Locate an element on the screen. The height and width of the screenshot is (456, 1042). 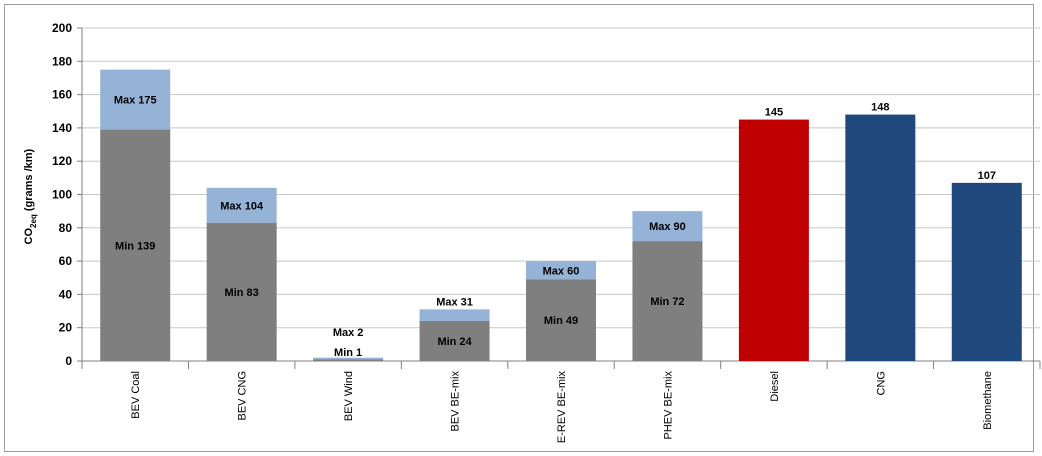
y-tick-label: 40 is located at coordinates (66, 294).